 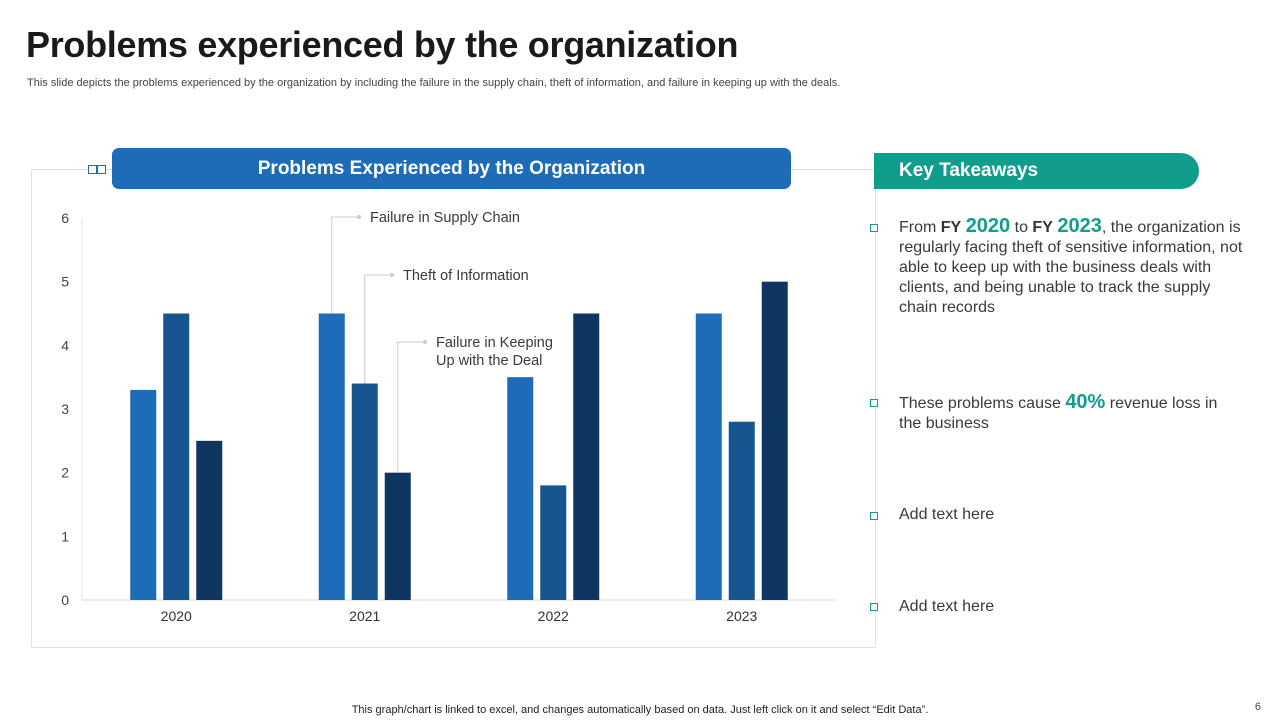 What do you see at coordinates (947, 514) in the screenshot?
I see `takeaway-item-3: Add text here` at bounding box center [947, 514].